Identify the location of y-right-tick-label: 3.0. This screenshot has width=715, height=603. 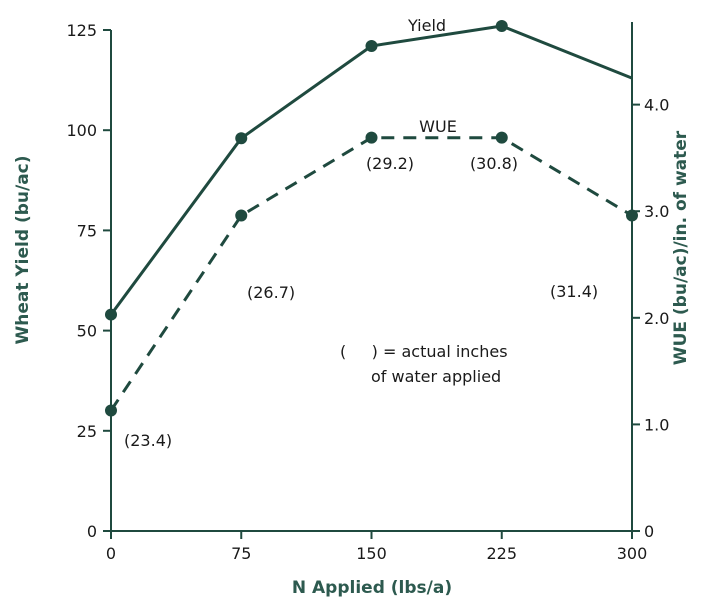
(656, 211).